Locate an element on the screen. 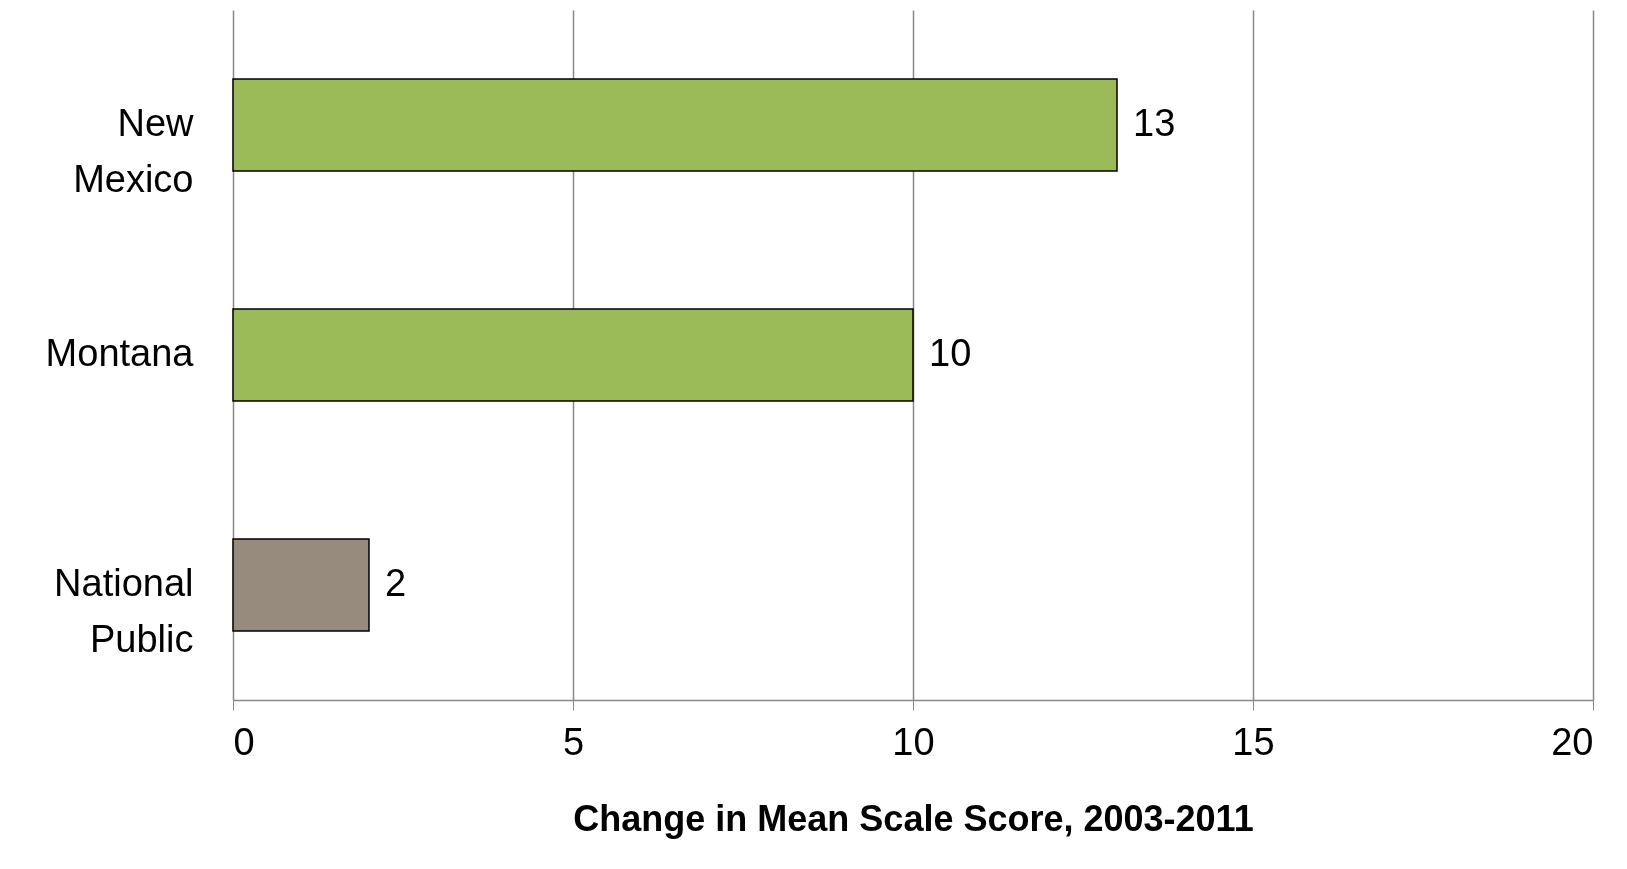 Image resolution: width=1627 pixels, height=869 pixels. y-tick-label: National Public is located at coordinates (124, 611).